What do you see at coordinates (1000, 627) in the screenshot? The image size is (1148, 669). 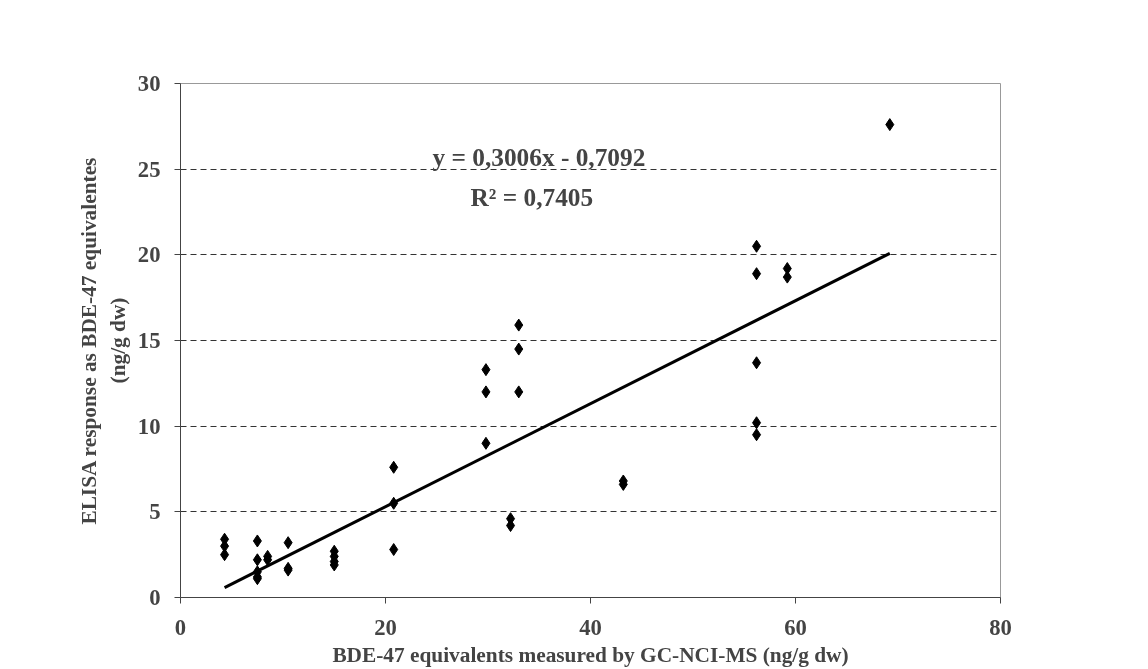 I see `x-tick-label: 80` at bounding box center [1000, 627].